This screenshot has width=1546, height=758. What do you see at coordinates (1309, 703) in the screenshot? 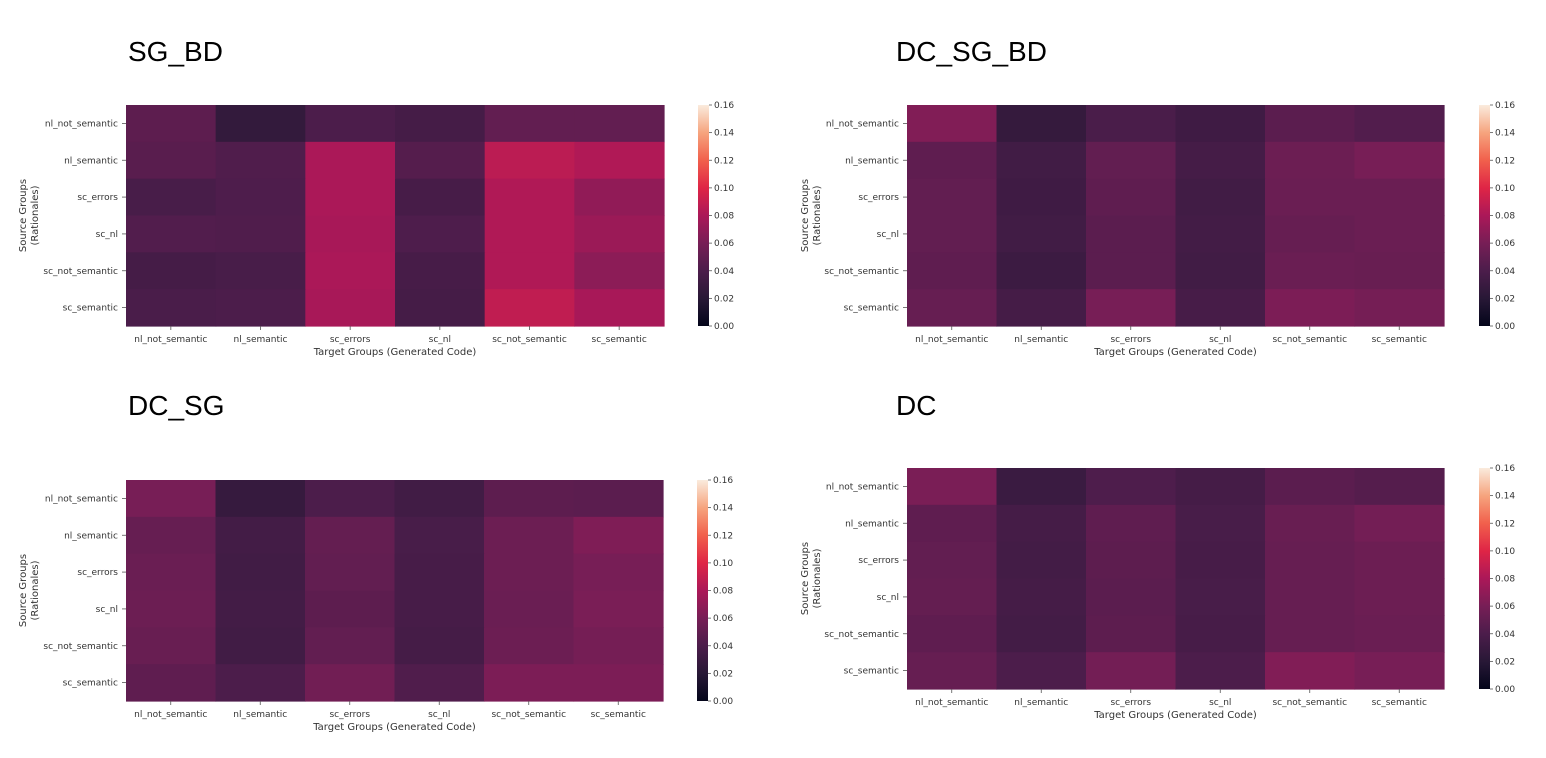
I see `x-tick-label-3-4: sc_not_semantic` at bounding box center [1309, 703].